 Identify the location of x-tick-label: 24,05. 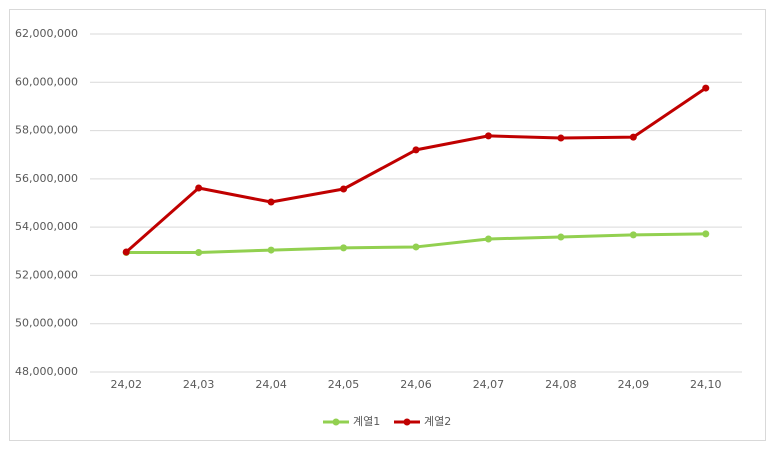
(344, 384).